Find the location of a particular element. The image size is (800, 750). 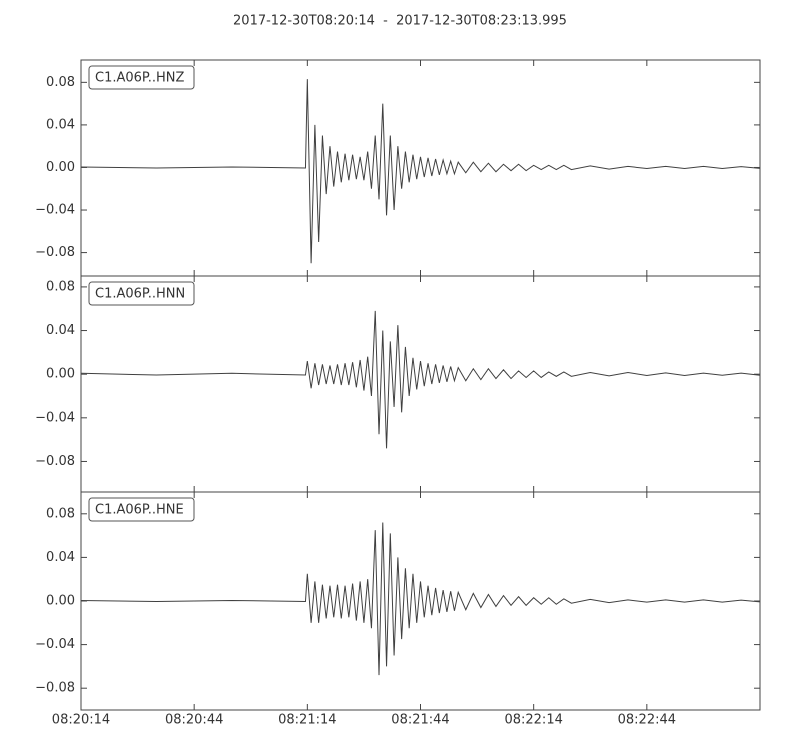

x-tick-label: 08:22:14 is located at coordinates (533, 720).